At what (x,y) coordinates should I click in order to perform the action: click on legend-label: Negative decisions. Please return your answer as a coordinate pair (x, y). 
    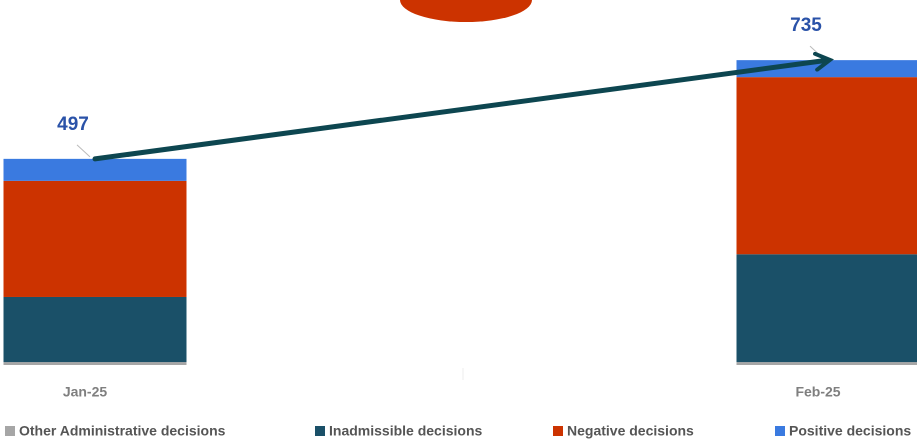
    Looking at the image, I should click on (630, 431).